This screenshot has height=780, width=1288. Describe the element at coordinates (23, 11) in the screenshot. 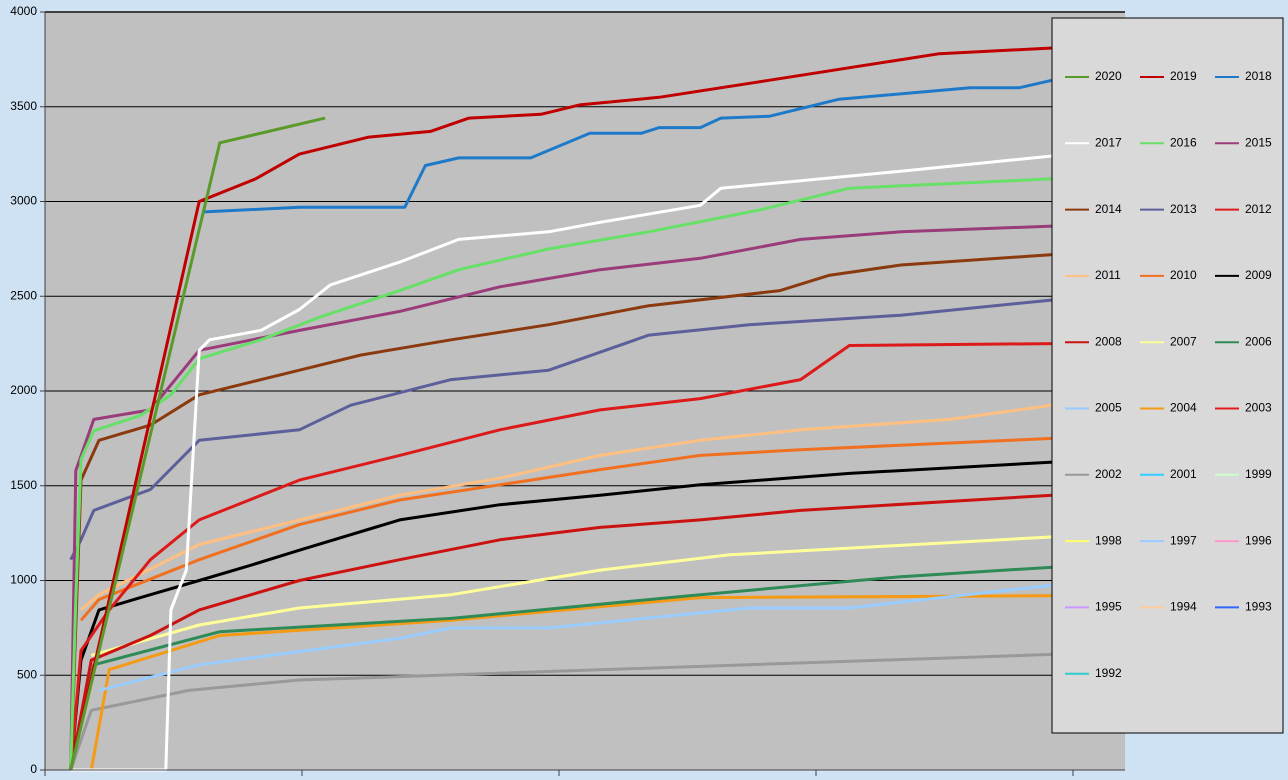

I see `y-tick-label: 4000` at that location.